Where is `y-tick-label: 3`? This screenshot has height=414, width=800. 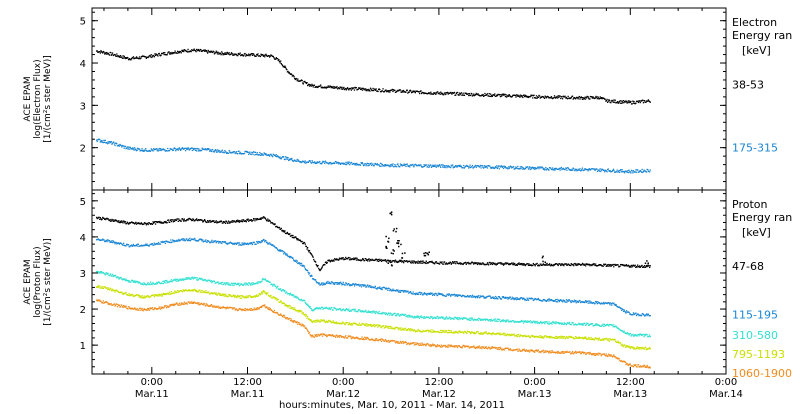 y-tick-label: 3 is located at coordinates (83, 274).